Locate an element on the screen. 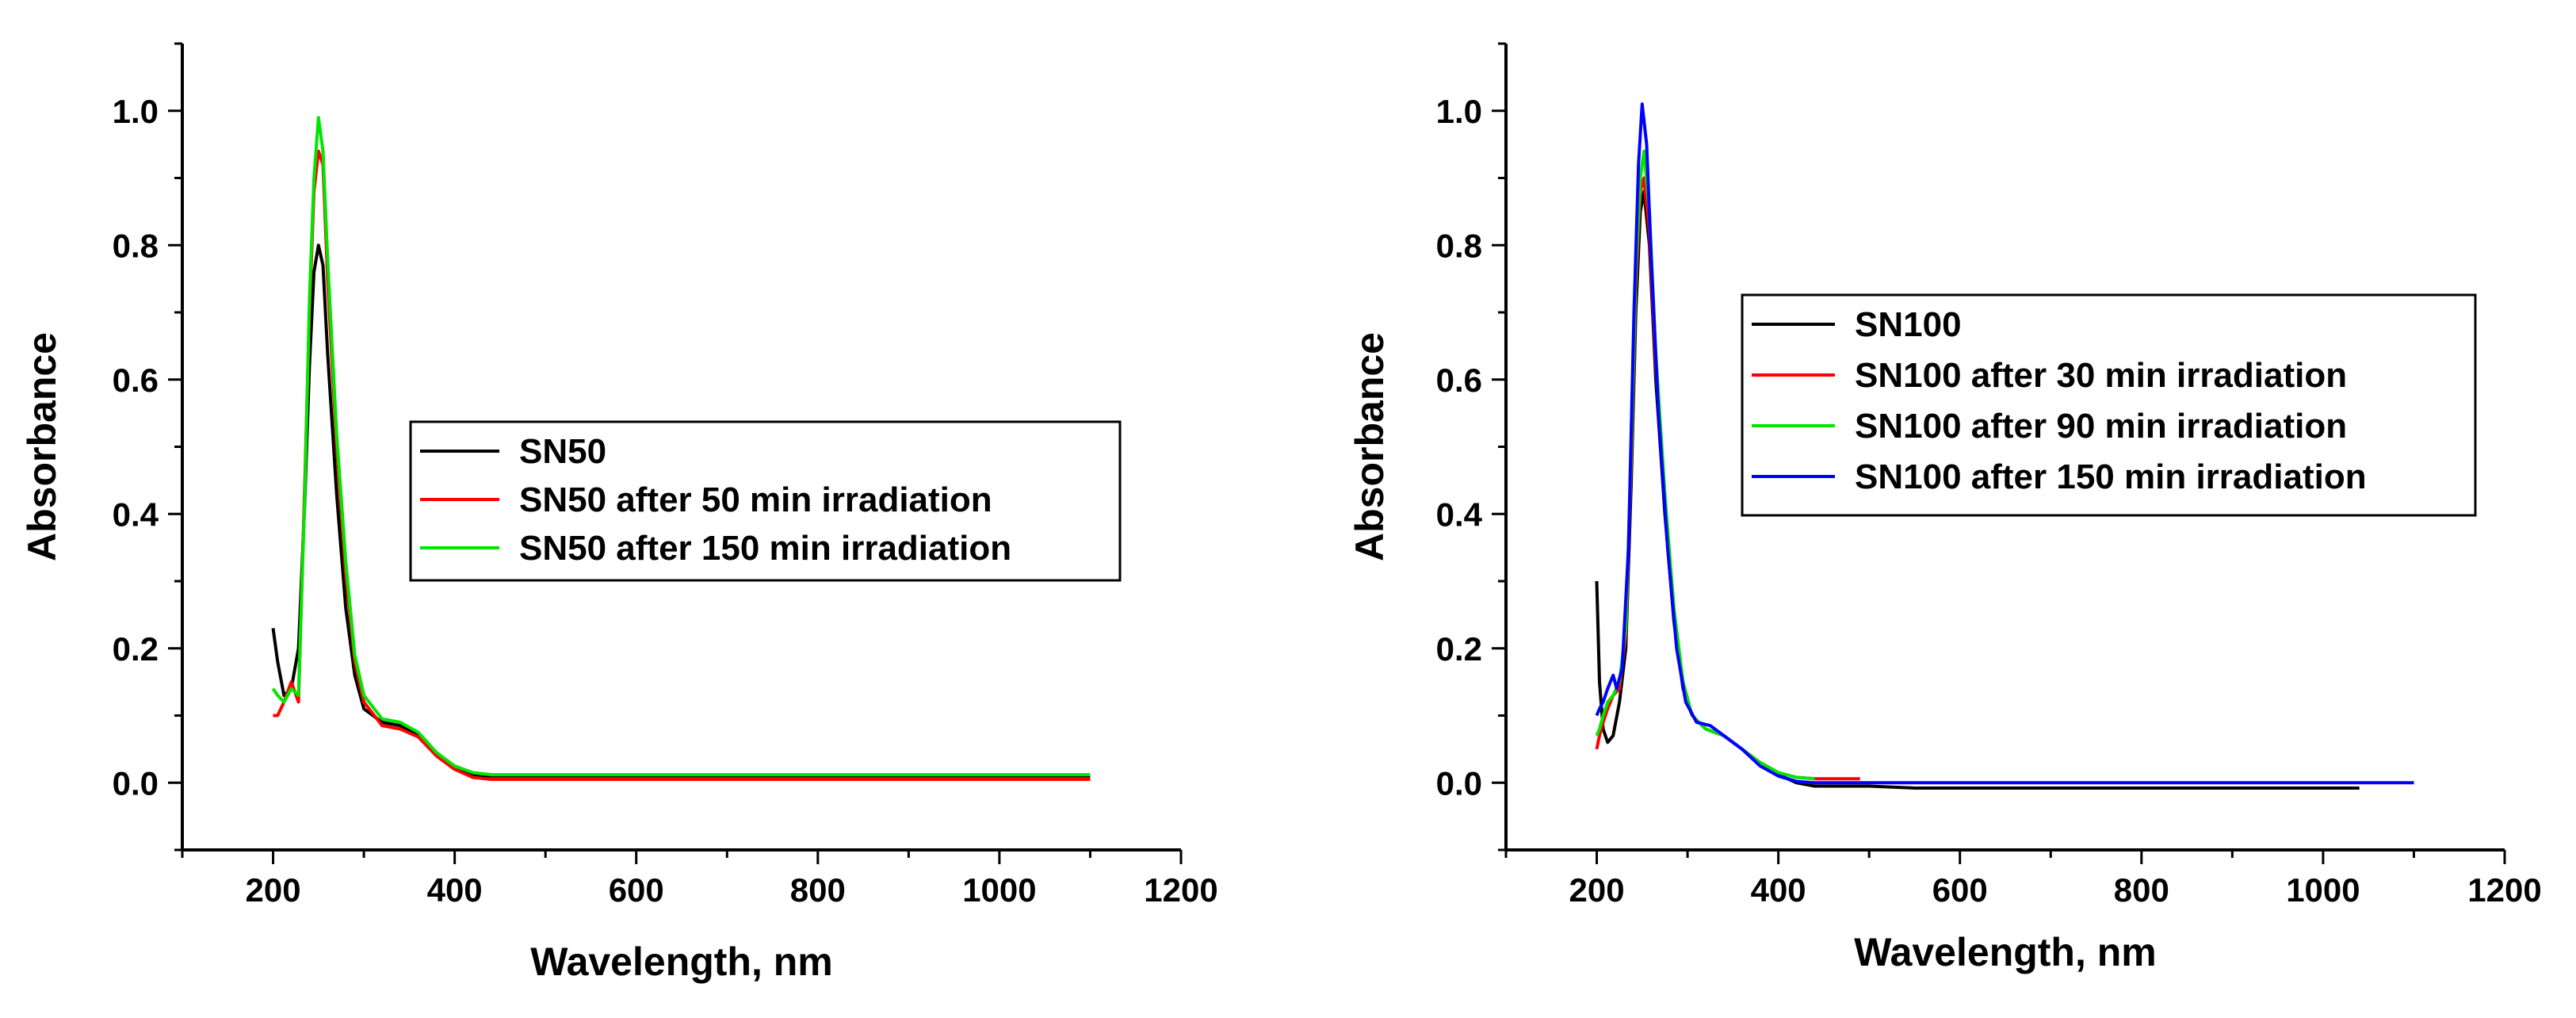 The height and width of the screenshot is (1018, 2576). legend-entry: SN50 after 50 min irradiation is located at coordinates (755, 499).